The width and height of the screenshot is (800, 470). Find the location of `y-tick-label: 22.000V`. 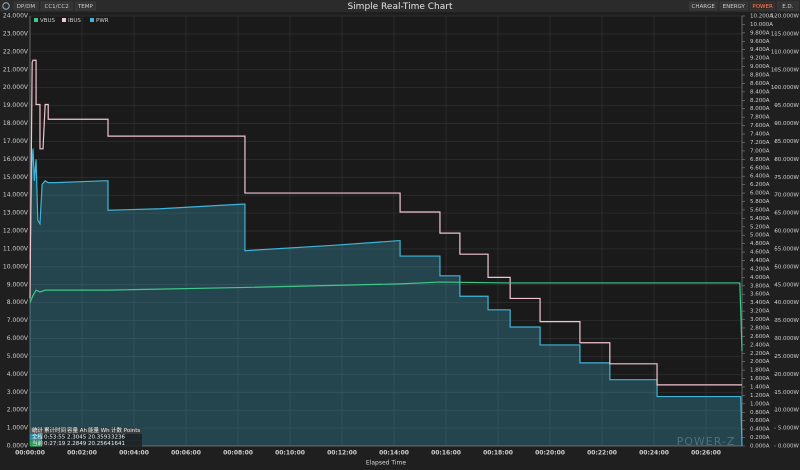

y-tick-label: 22.000V is located at coordinates (16, 51).